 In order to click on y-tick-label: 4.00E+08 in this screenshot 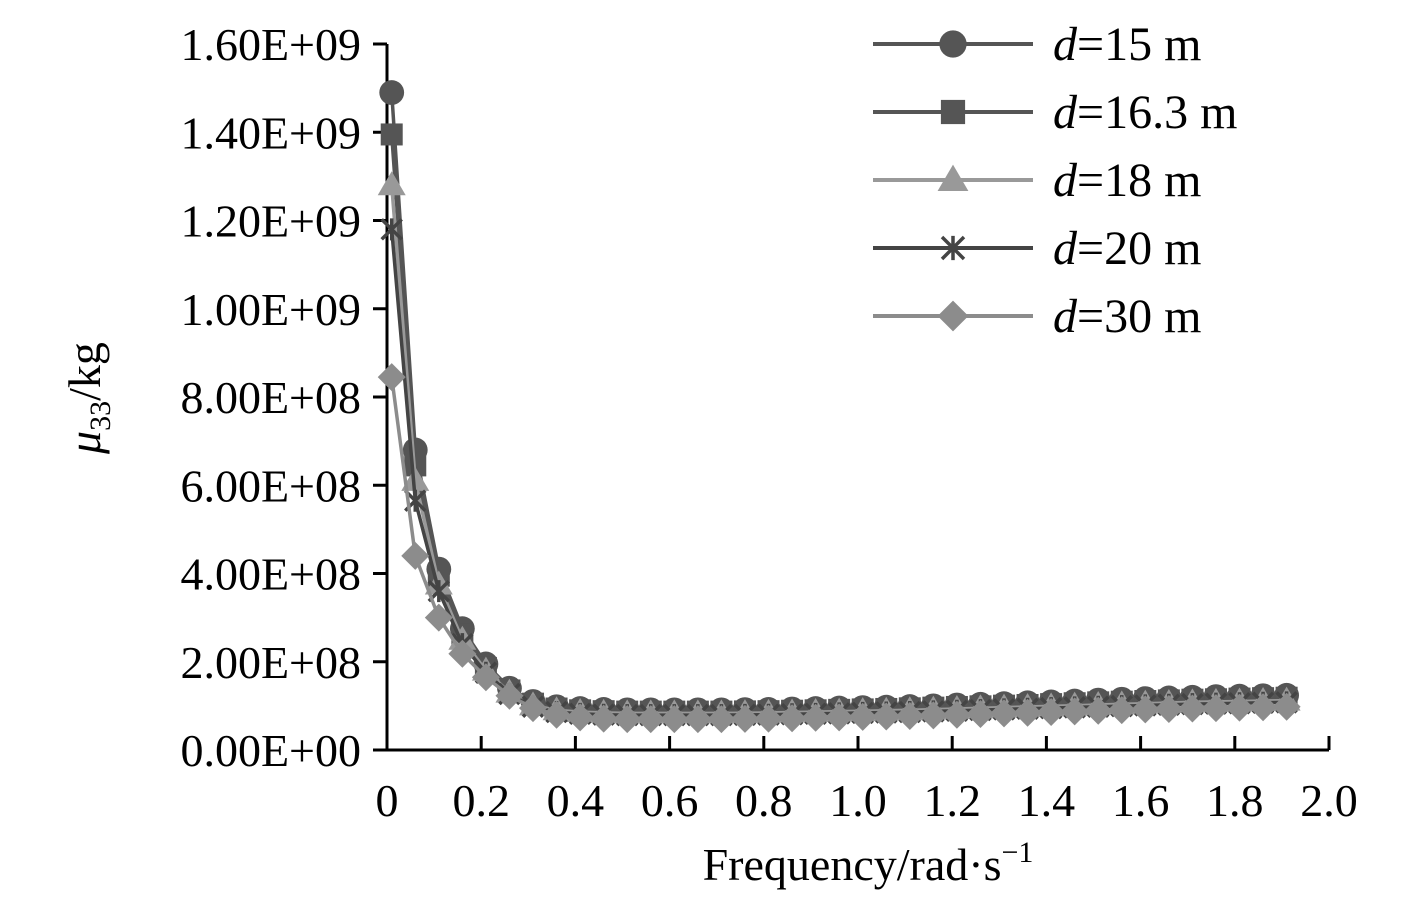, I will do `click(270, 574)`.